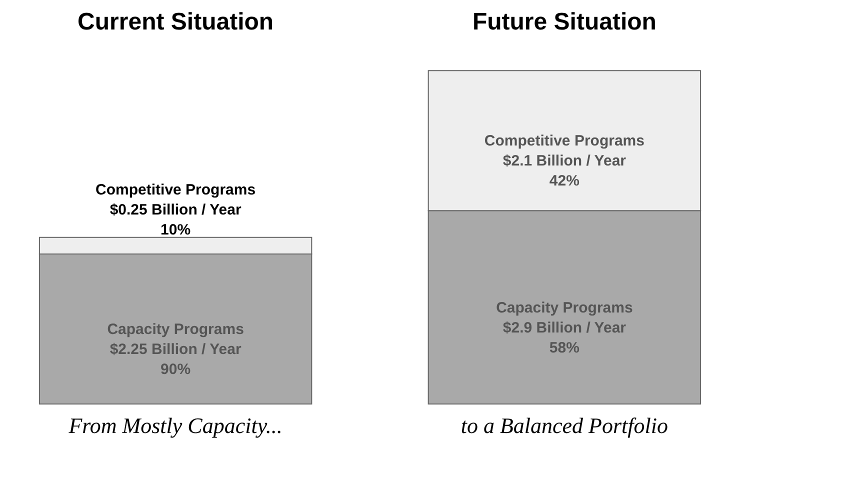 Image resolution: width=843 pixels, height=502 pixels. What do you see at coordinates (176, 219) in the screenshot?
I see `data-label: $0.25 Billion / Year 10%` at bounding box center [176, 219].